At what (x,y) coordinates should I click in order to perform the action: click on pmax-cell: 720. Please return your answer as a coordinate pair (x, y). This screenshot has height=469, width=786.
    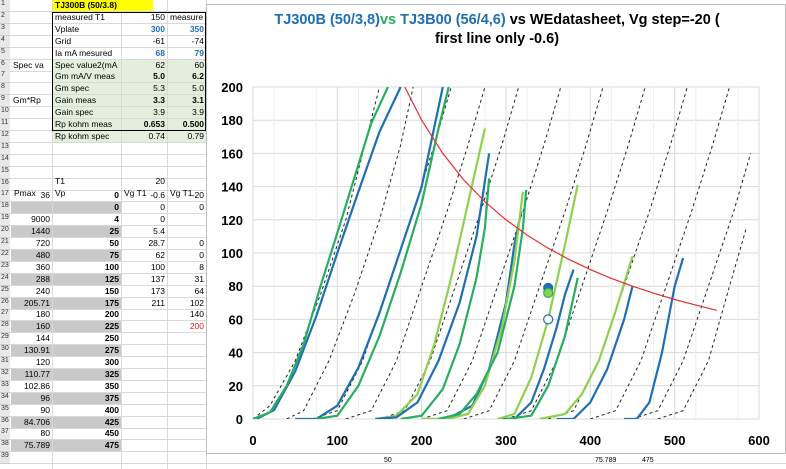
    Looking at the image, I should click on (42, 243).